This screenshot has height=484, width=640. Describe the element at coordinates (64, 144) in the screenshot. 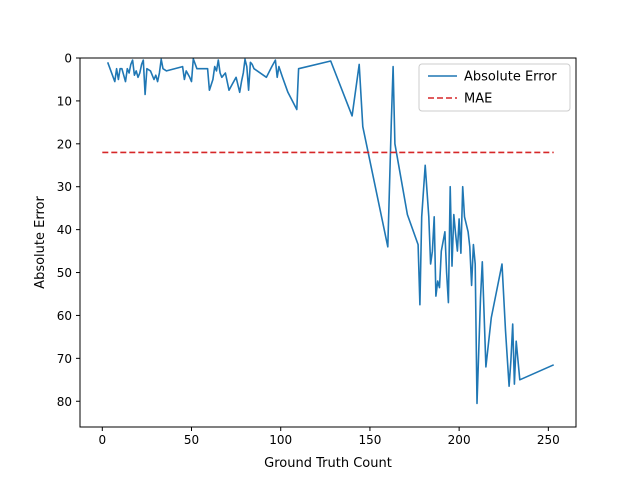

I see `y-tick-label: 20` at that location.